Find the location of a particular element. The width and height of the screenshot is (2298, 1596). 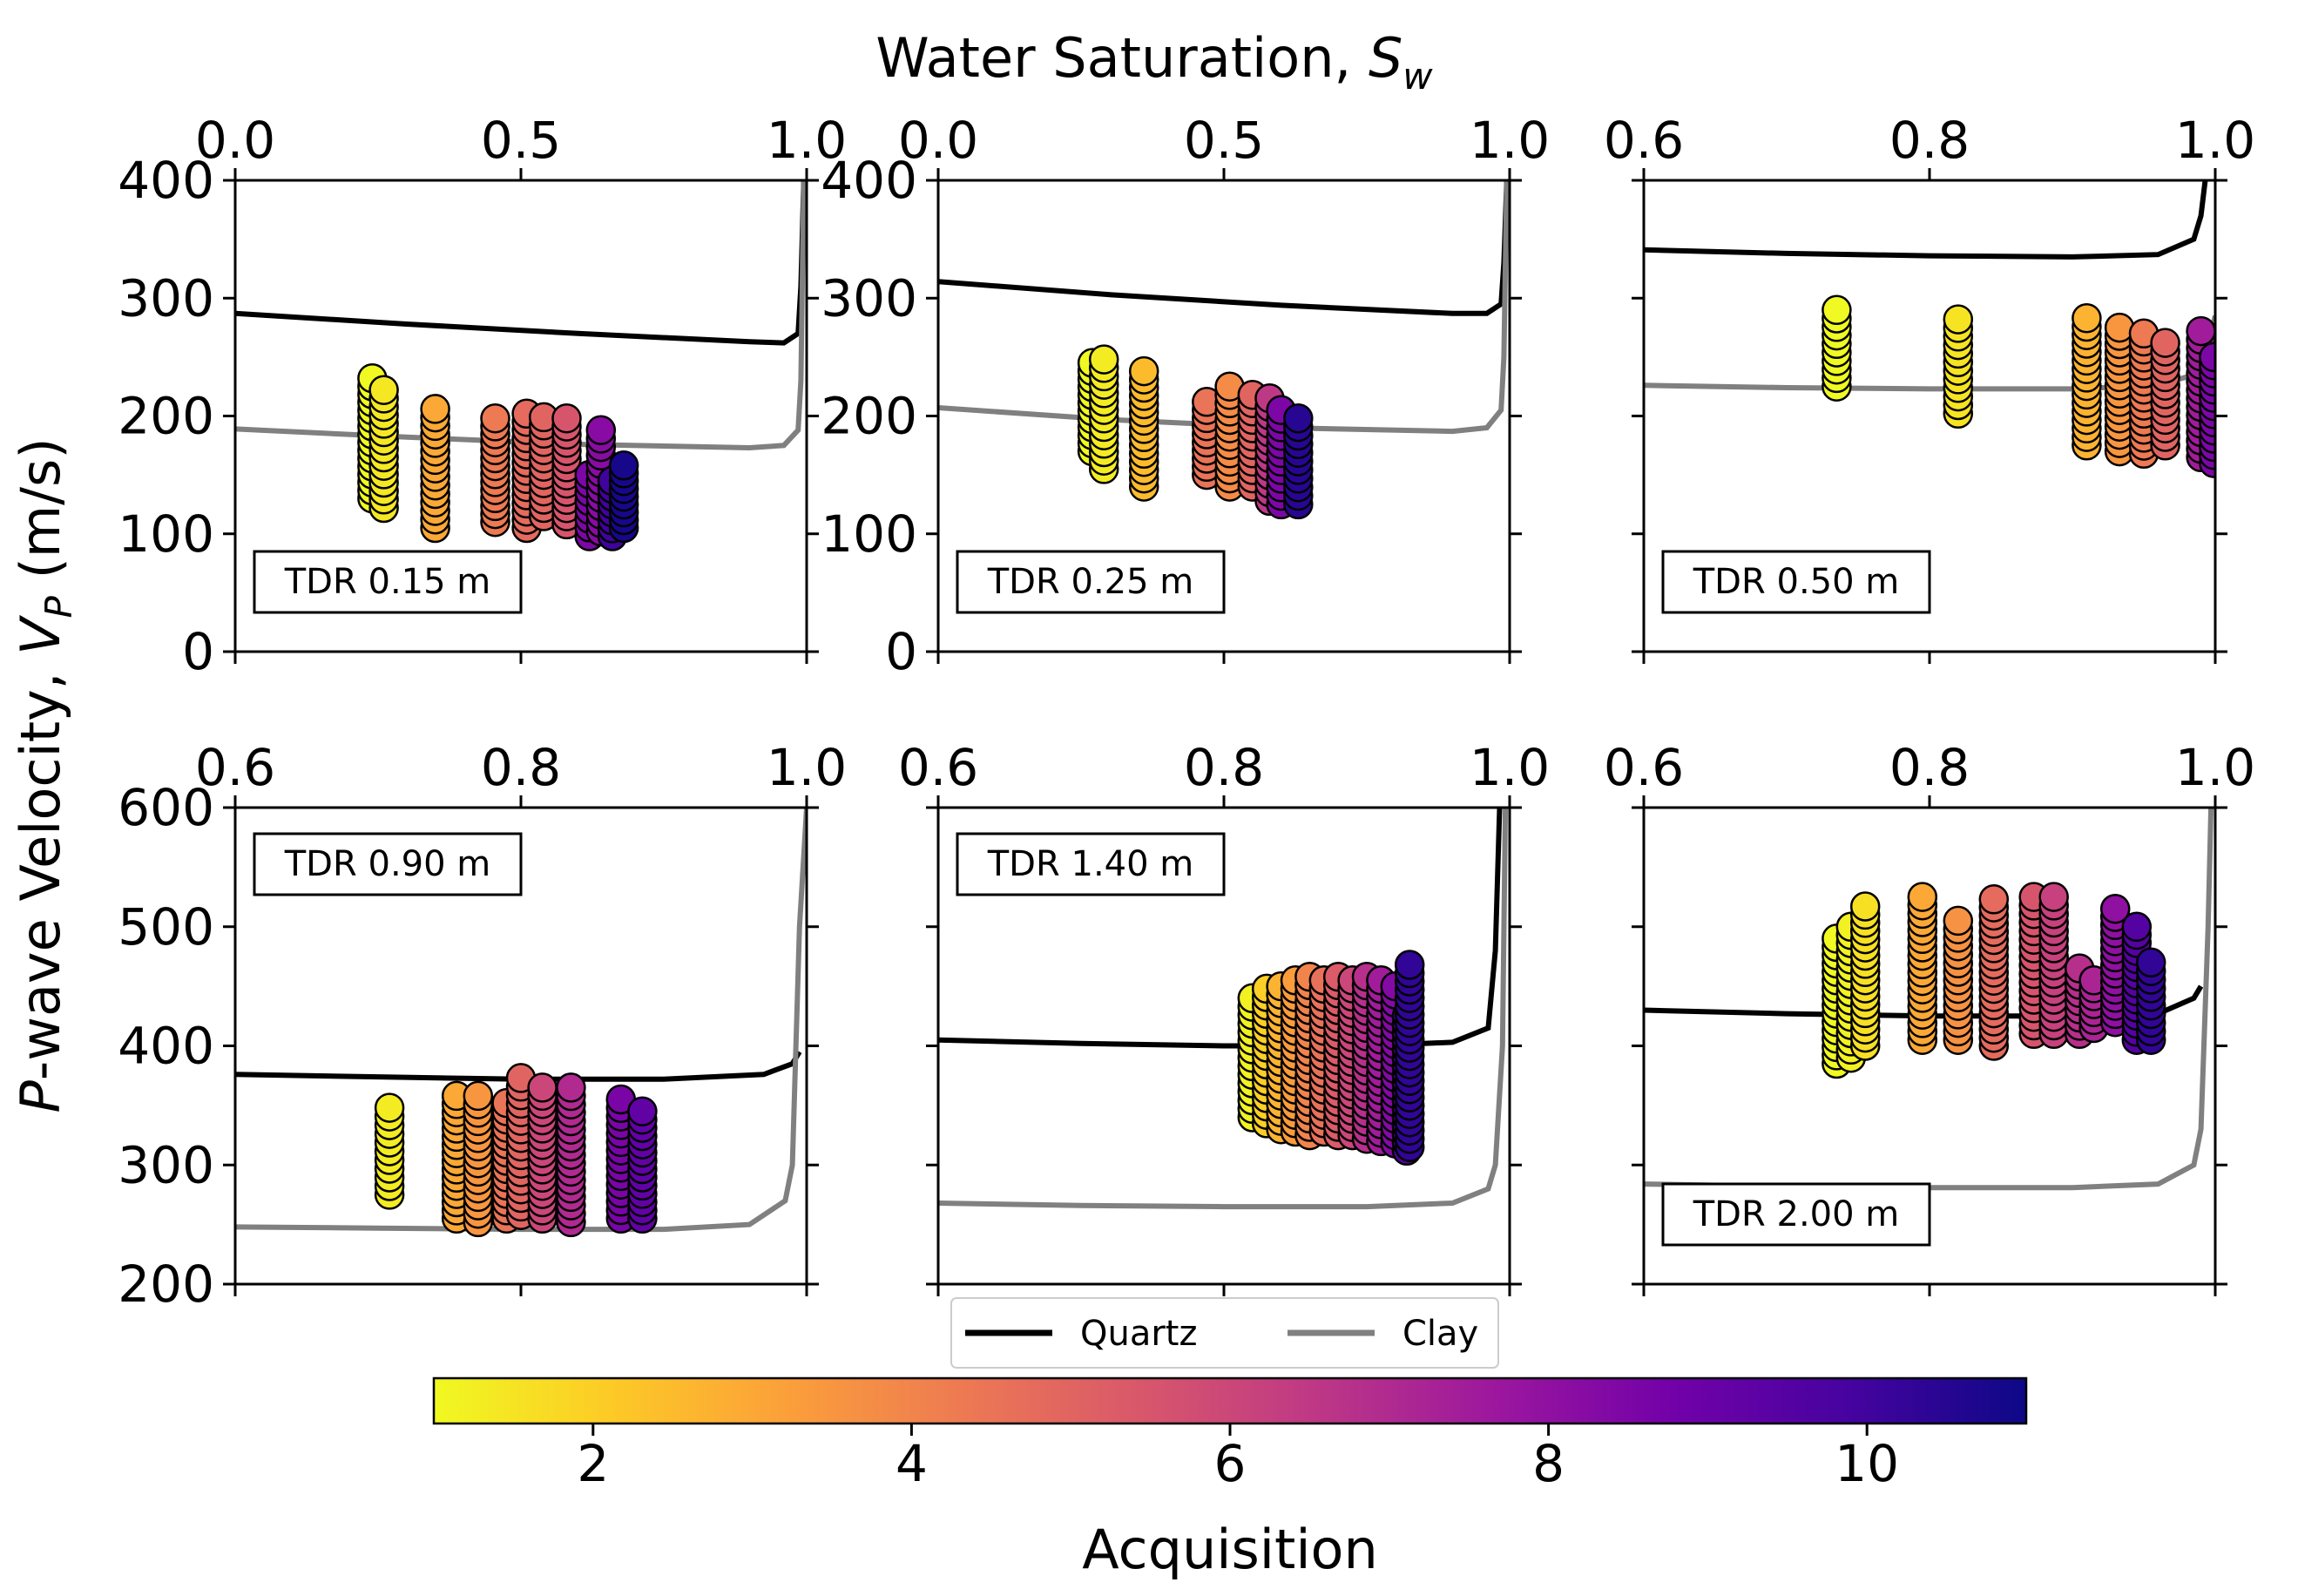

tdr-label: TDR 0.25 m is located at coordinates (1090, 582).